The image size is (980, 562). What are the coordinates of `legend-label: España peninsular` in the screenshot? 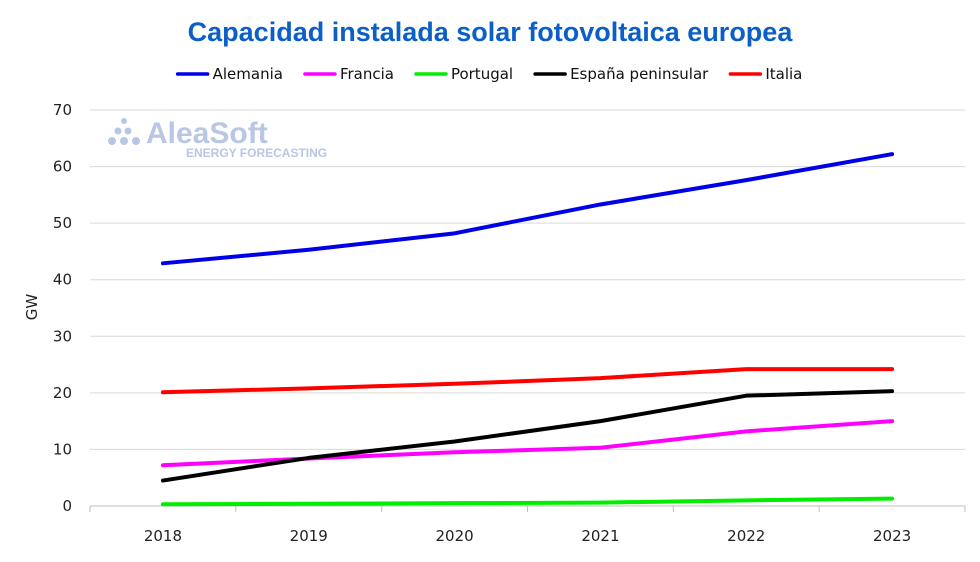 It's located at (639, 74).